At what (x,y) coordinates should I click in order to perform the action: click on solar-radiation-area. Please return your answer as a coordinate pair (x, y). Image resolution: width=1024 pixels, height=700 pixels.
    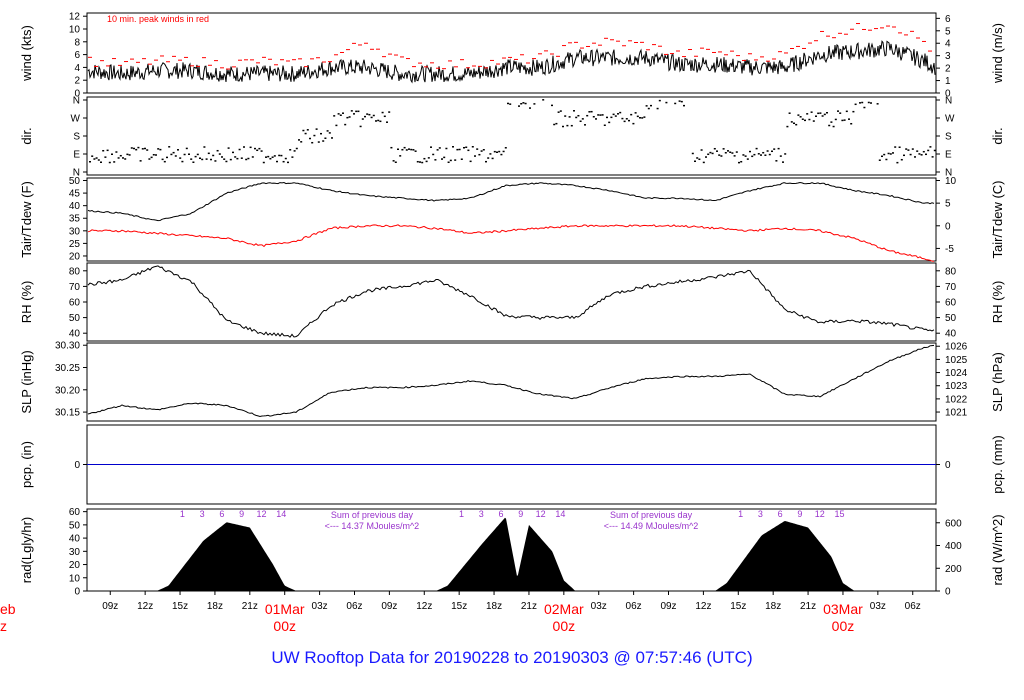
    Looking at the image, I should click on (511, 554).